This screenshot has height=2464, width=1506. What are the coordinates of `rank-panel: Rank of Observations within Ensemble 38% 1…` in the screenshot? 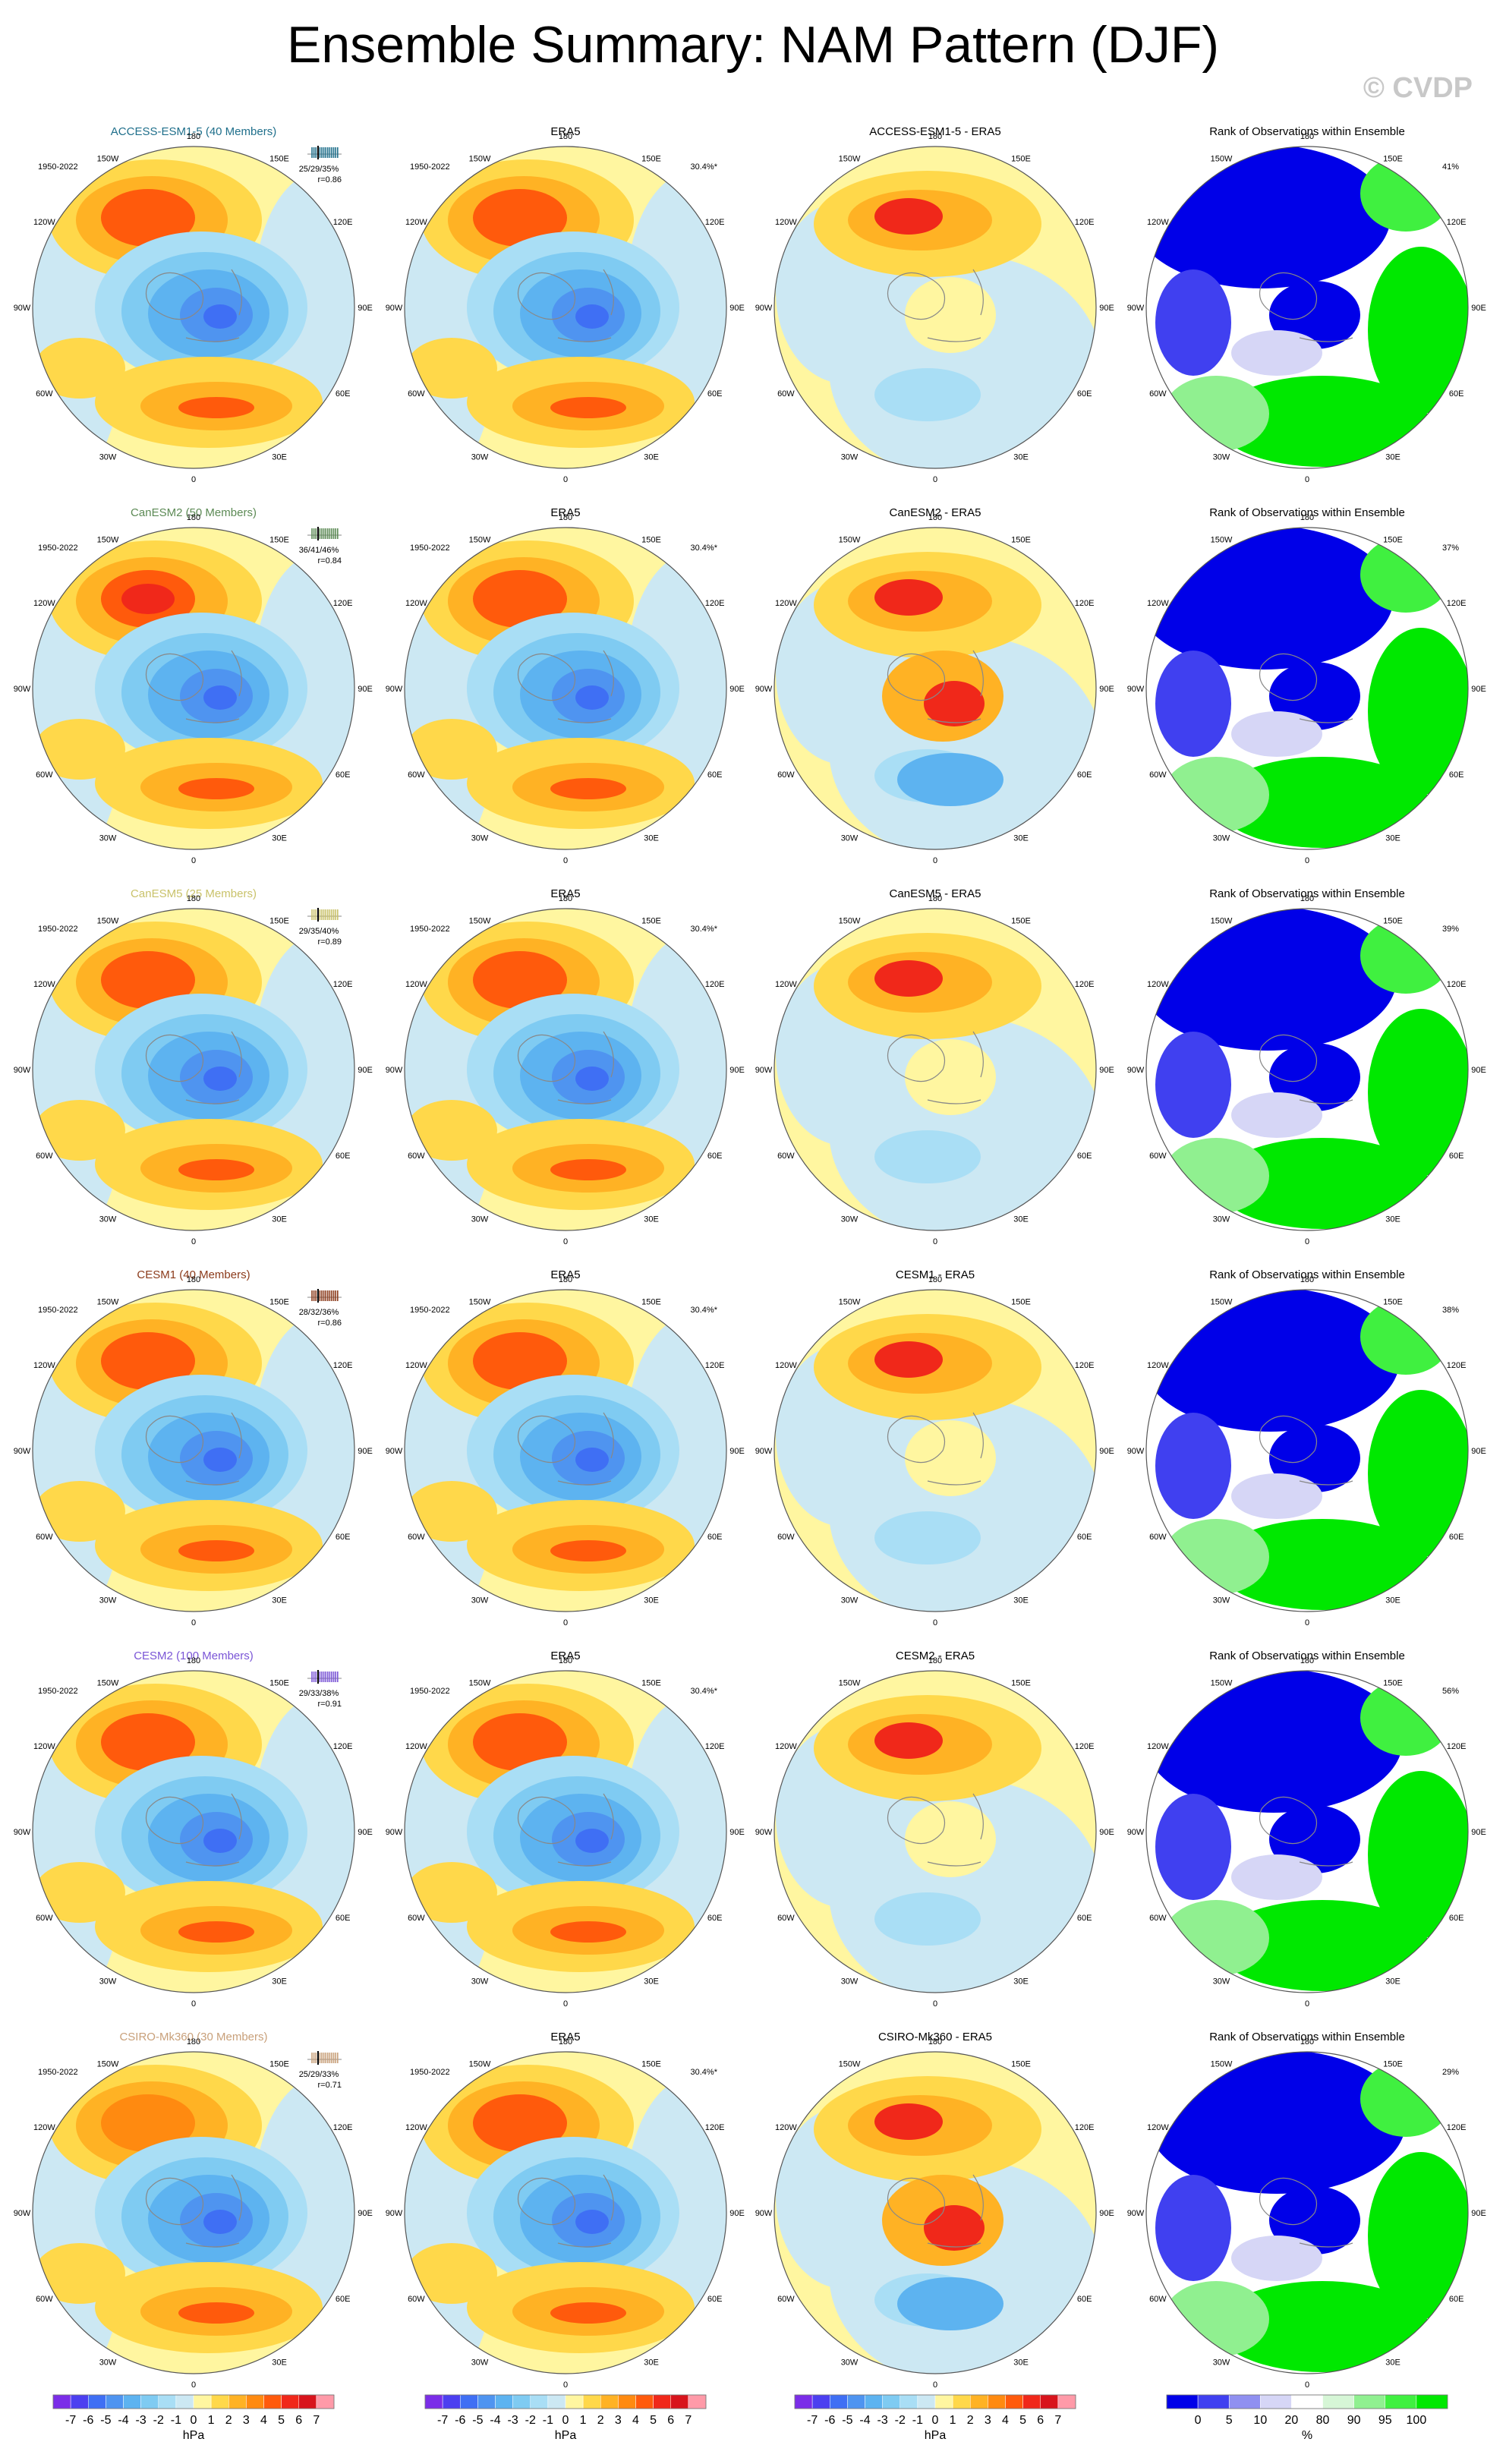 It's located at (1306, 1447).